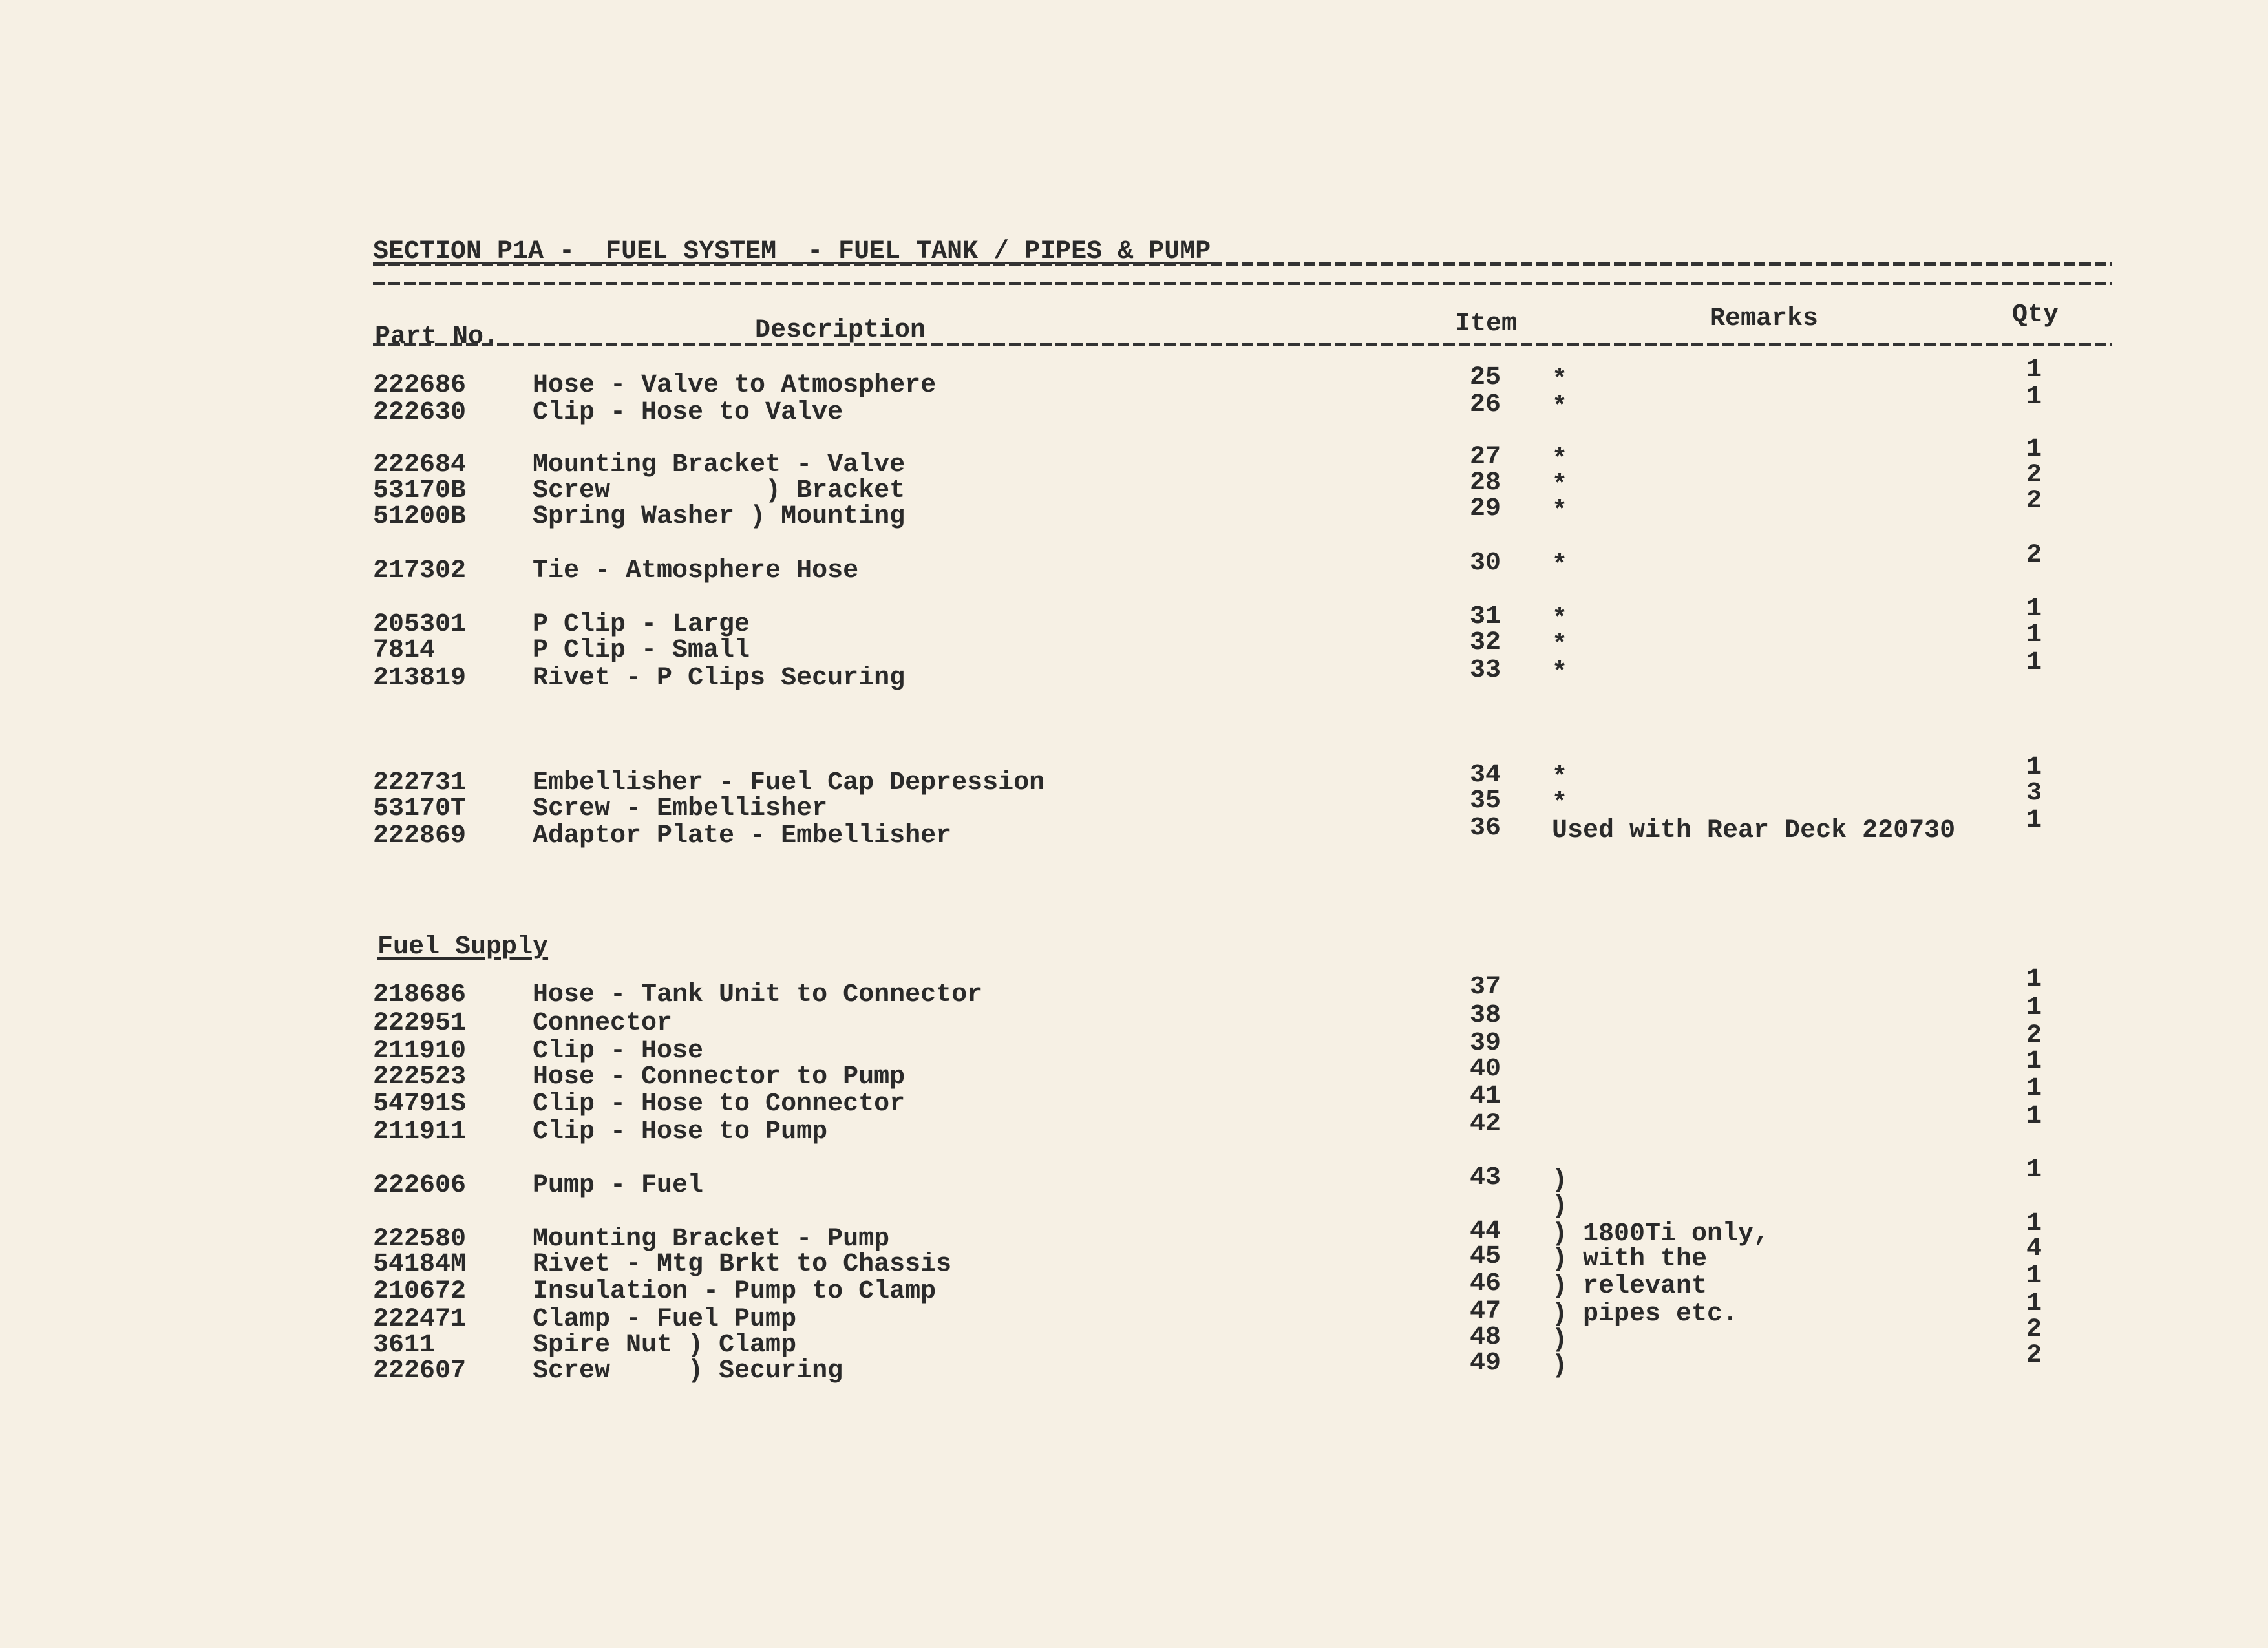  I want to click on part-number: 53170B, so click(420, 490).